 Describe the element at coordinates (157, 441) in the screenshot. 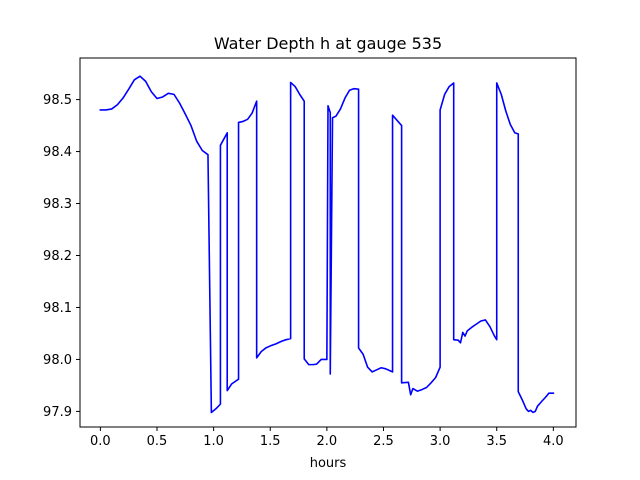

I see `x-tick-label: 0.5` at that location.